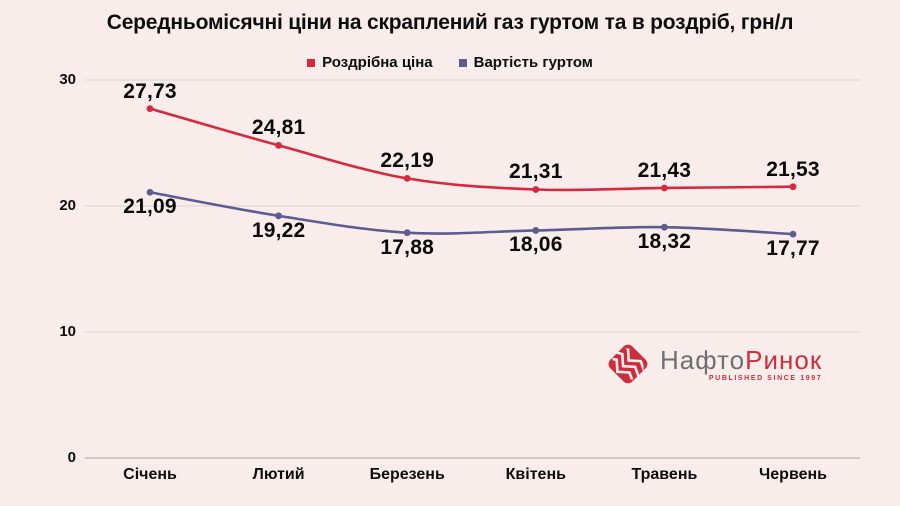  What do you see at coordinates (150, 474) in the screenshot?
I see `x-tick-label: Січень` at bounding box center [150, 474].